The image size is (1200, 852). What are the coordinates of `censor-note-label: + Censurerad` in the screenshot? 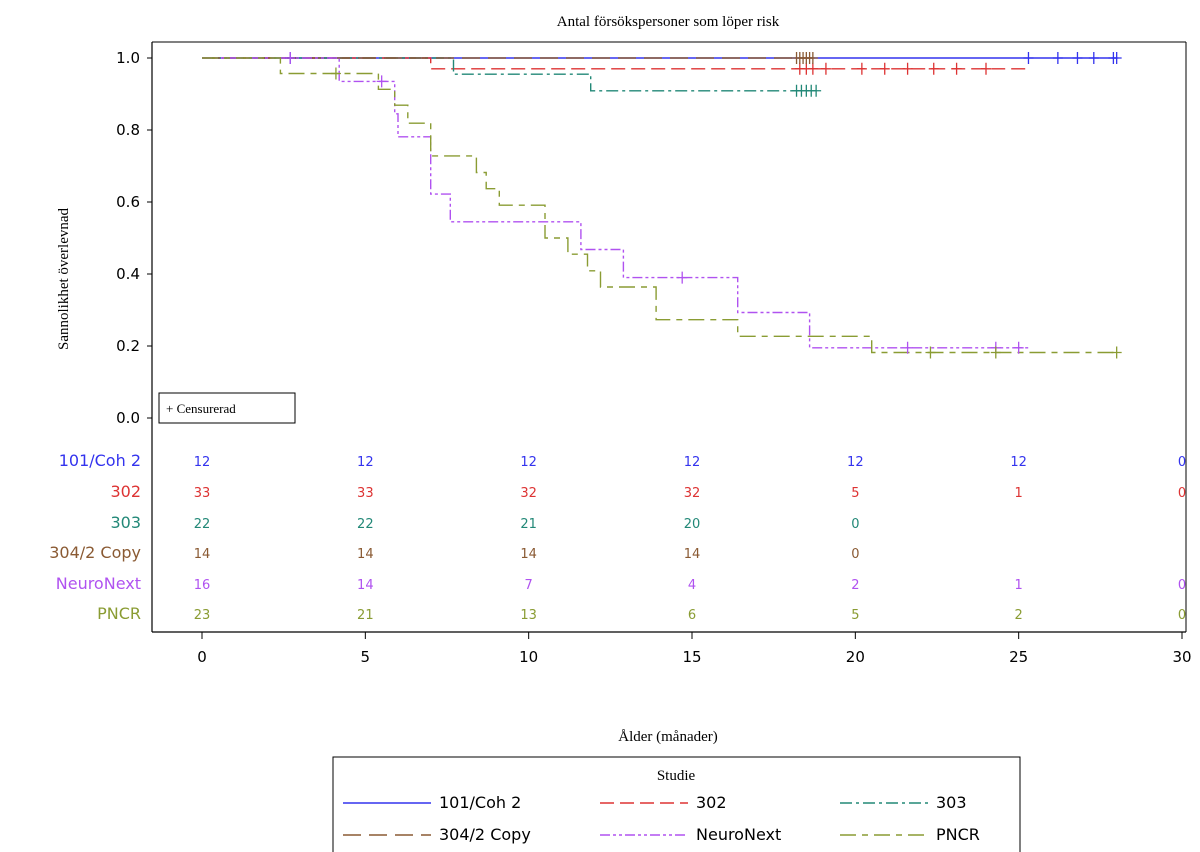 It's located at (201, 408).